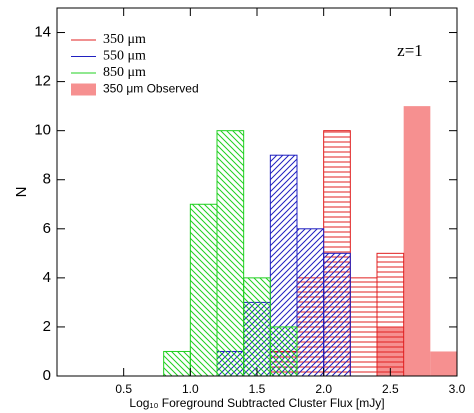 This screenshot has height=413, width=474. What do you see at coordinates (123, 389) in the screenshot?
I see `x-tick-label: 0.5` at bounding box center [123, 389].